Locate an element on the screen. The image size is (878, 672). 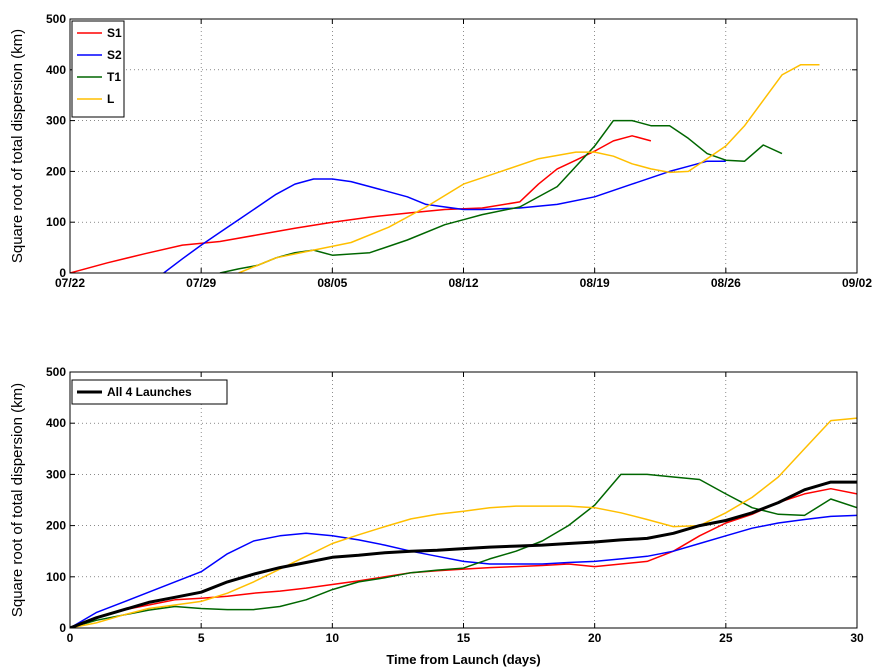
x-tick-label: 08/05 is located at coordinates (332, 283).